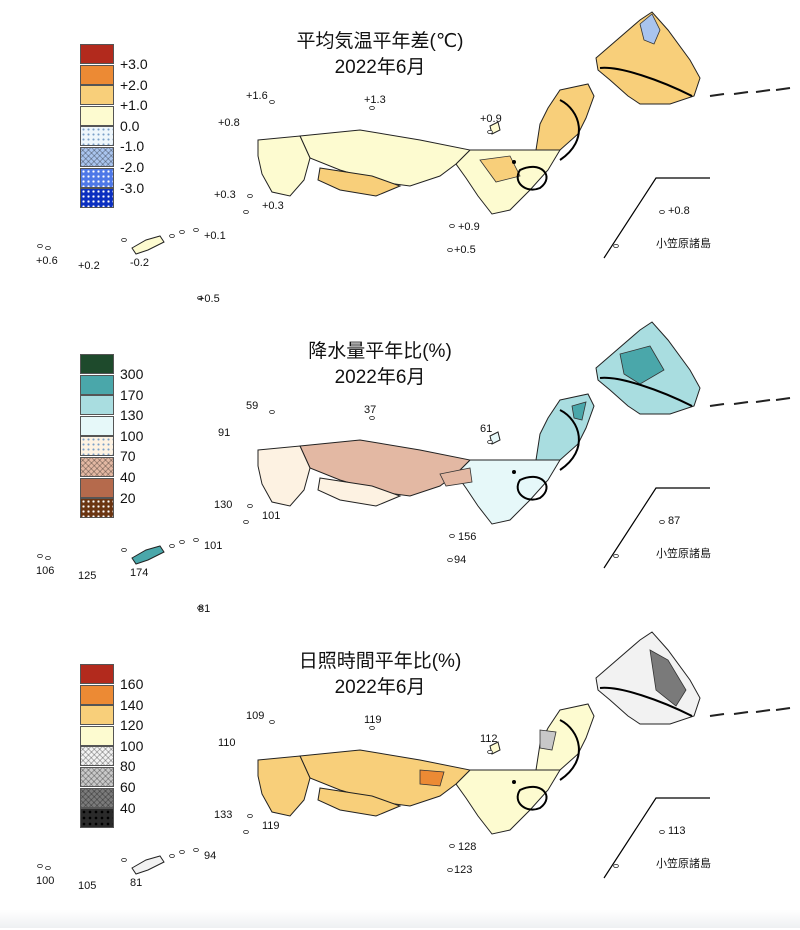  I want to click on station-value: +1.6, so click(257, 96).